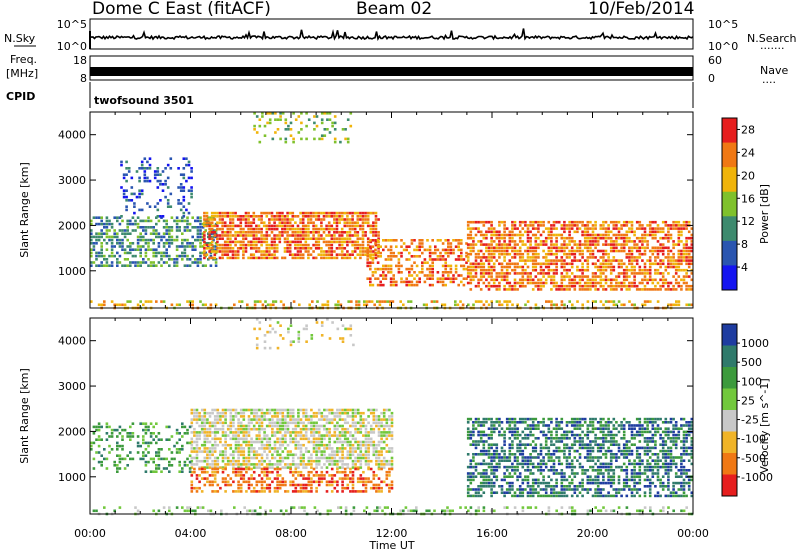 This screenshot has width=800, height=554. I want to click on ytick-label: 2000, so click(72, 225).